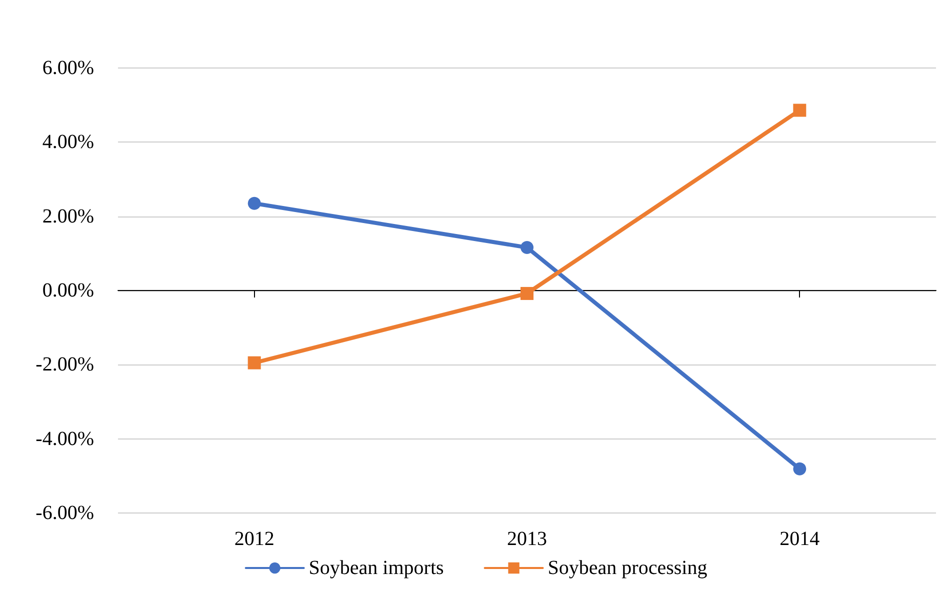 This screenshot has height=591, width=952. I want to click on y-tick-label: 6.00%, so click(68, 68).